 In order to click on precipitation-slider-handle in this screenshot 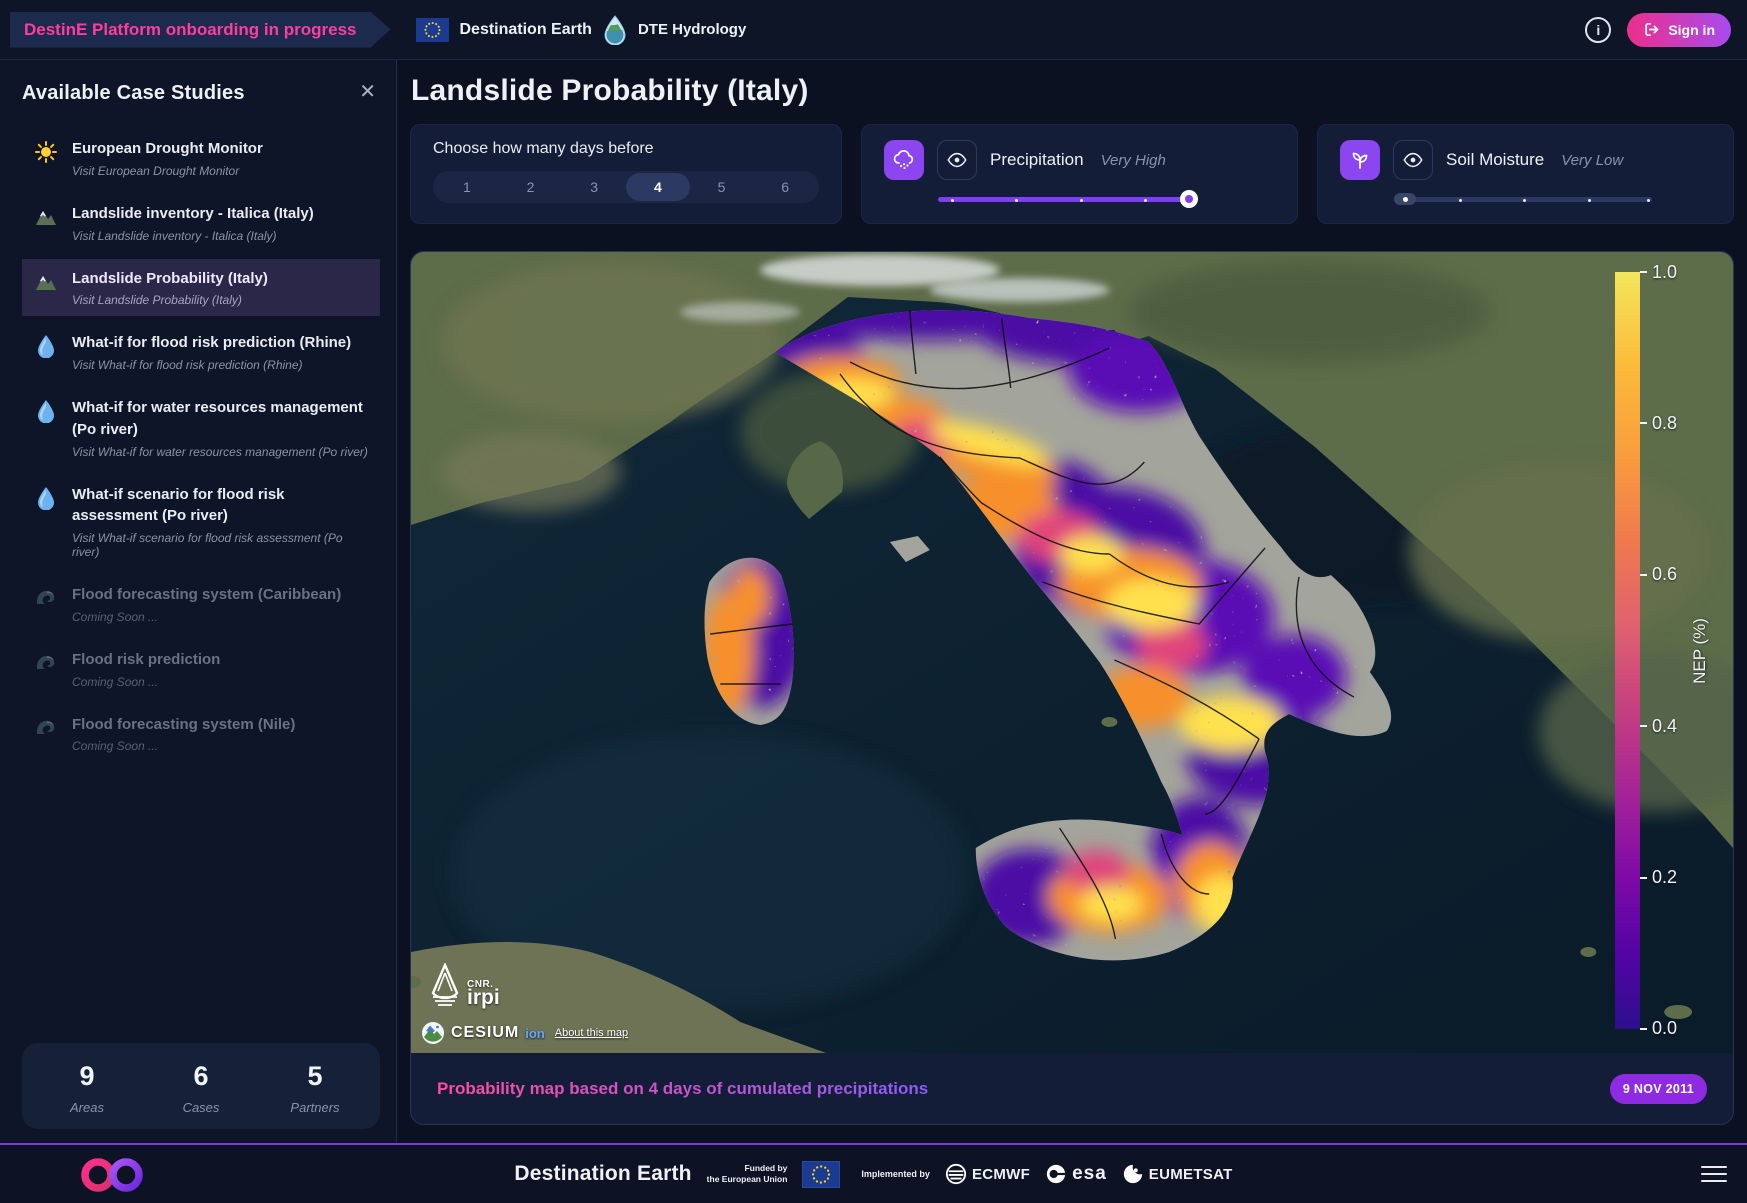, I will do `click(1189, 199)`.